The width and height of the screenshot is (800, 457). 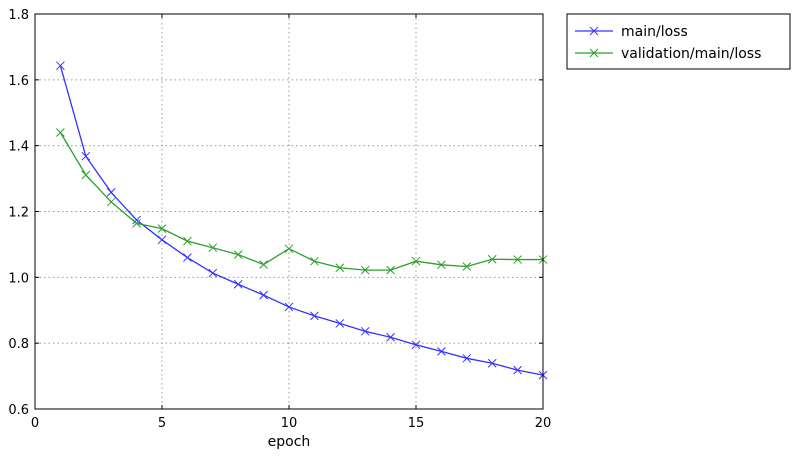 What do you see at coordinates (18, 344) in the screenshot?
I see `y-tick-label: 0.8` at bounding box center [18, 344].